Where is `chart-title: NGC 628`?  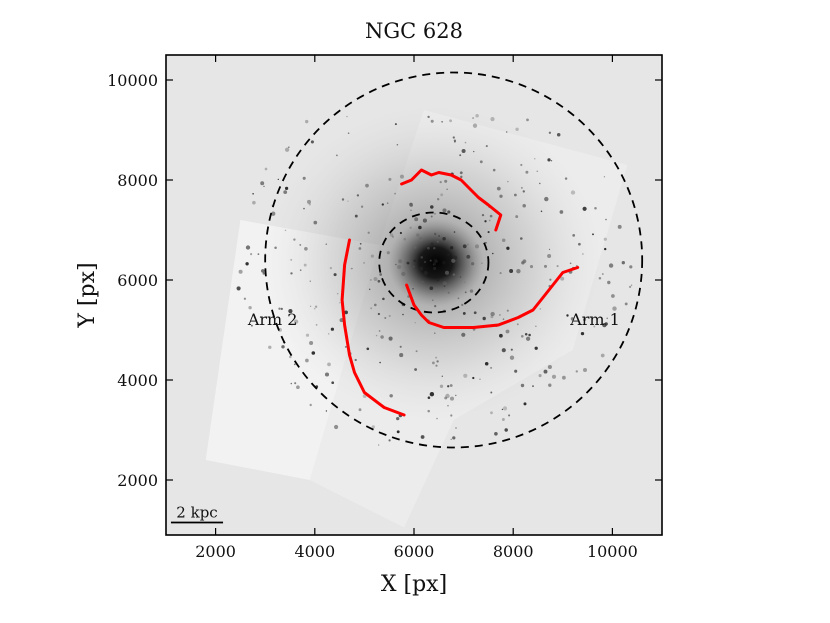 chart-title: NGC 628 is located at coordinates (414, 31).